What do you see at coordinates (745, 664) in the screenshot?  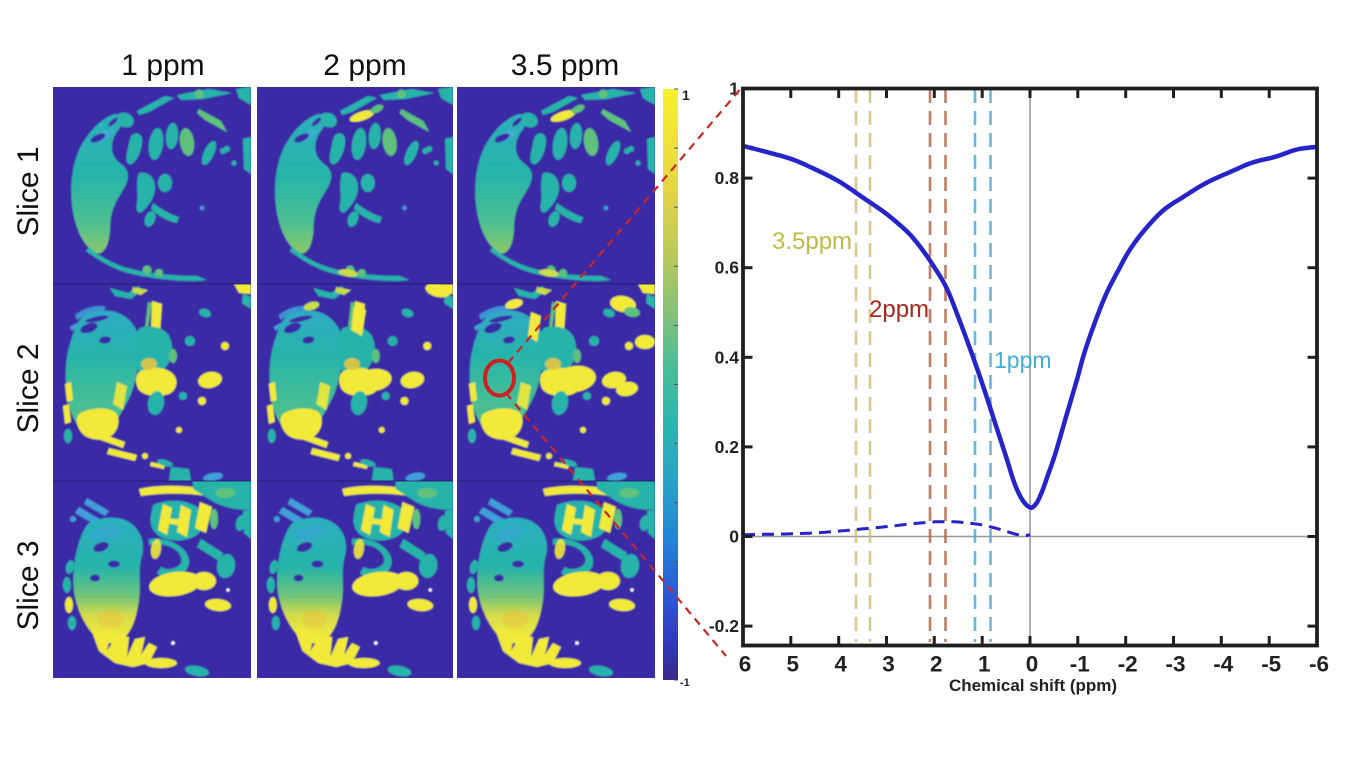 I see `svg-text: 6` at bounding box center [745, 664].